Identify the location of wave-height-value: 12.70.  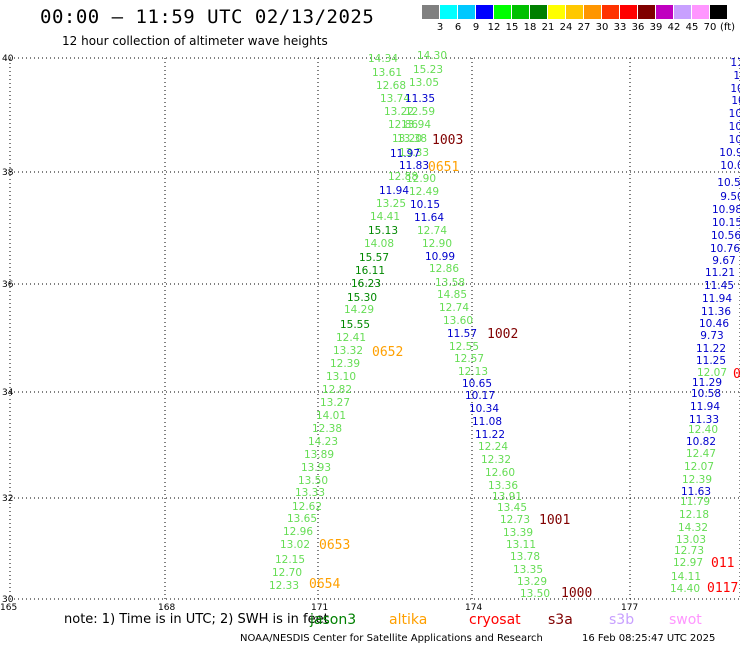
(287, 573).